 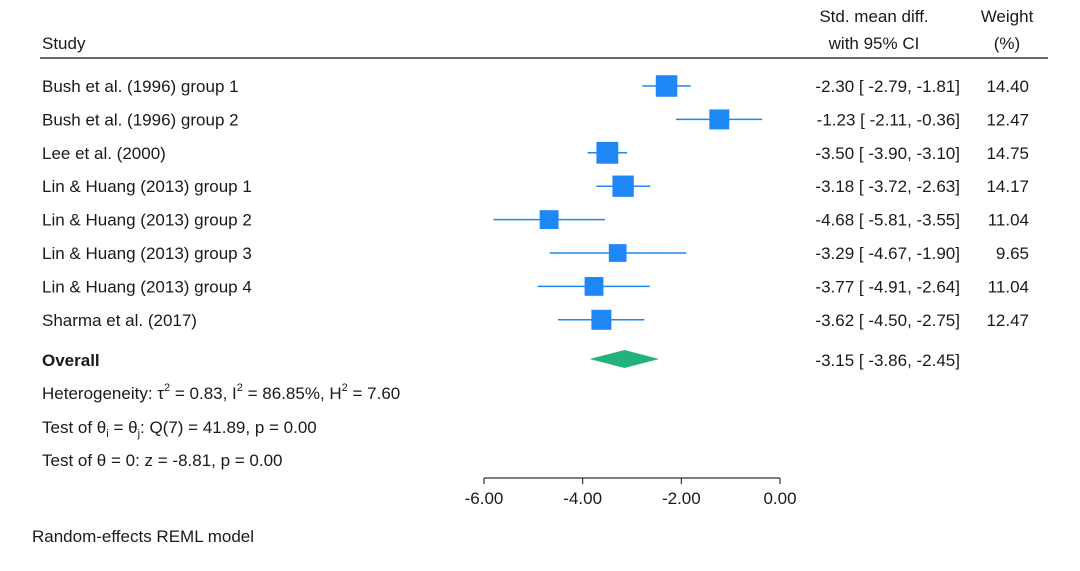 I want to click on overall-label: Overall, so click(x=71, y=360).